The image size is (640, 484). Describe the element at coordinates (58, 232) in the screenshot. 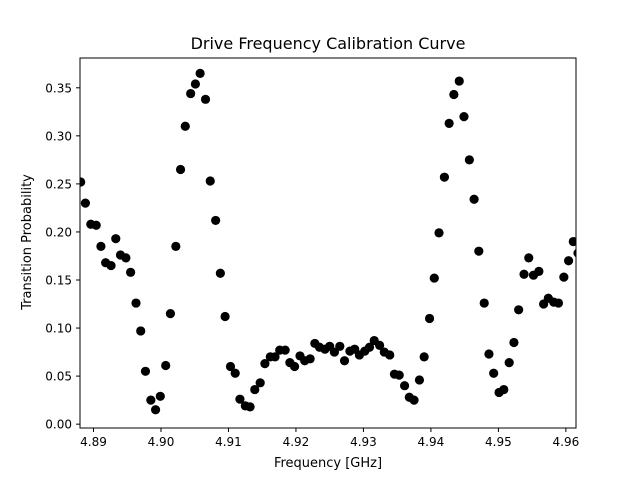

I see `y-tick-label: 0.20` at that location.